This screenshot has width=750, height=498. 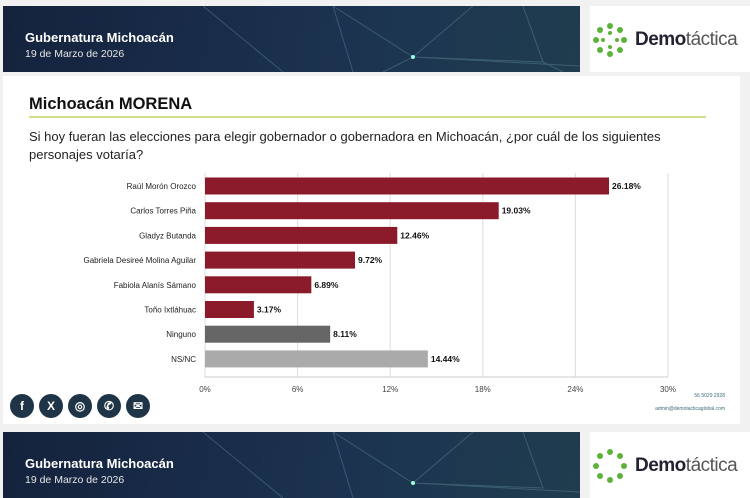 I want to click on category-label: Fabiola Alanís Sámano, so click(x=155, y=285).